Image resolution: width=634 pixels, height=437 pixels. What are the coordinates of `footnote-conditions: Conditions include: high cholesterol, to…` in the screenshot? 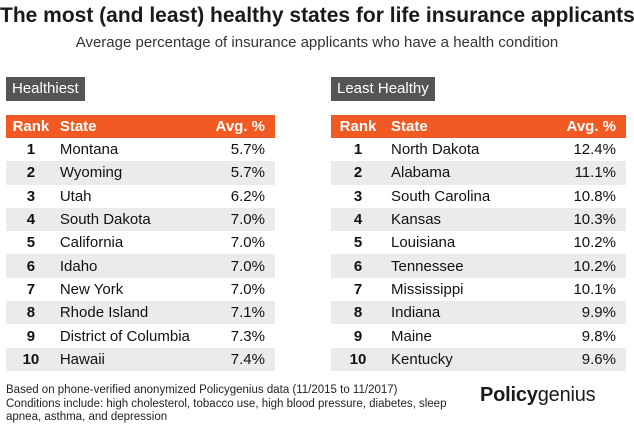 It's located at (226, 403).